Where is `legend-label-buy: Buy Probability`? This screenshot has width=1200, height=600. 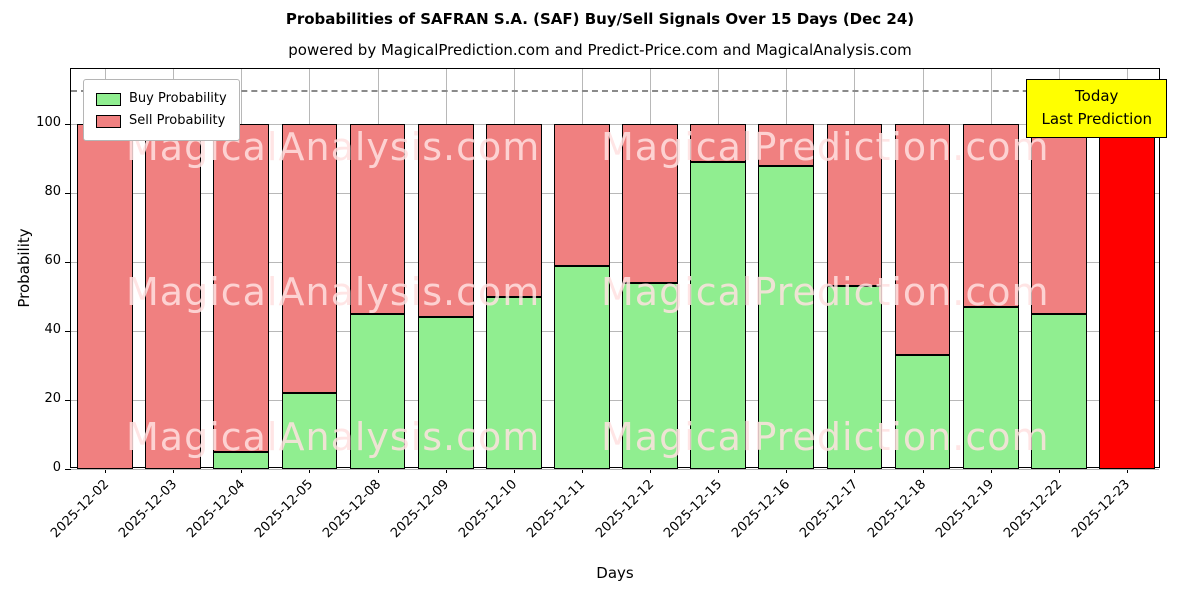 legend-label-buy: Buy Probability is located at coordinates (178, 98).